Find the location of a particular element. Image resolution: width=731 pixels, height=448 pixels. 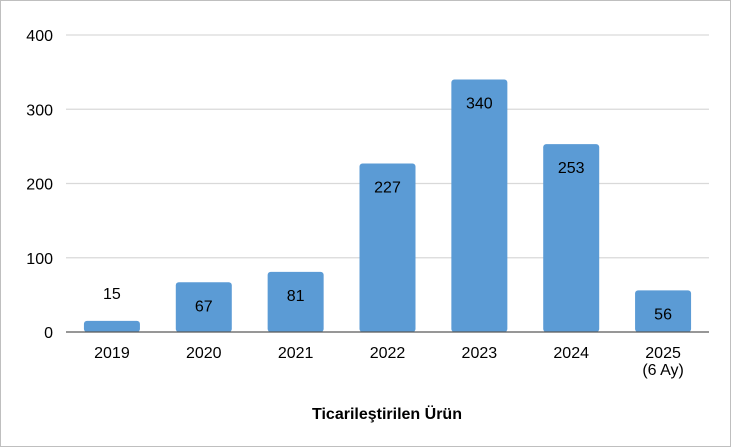

data-label: 67 is located at coordinates (204, 306).